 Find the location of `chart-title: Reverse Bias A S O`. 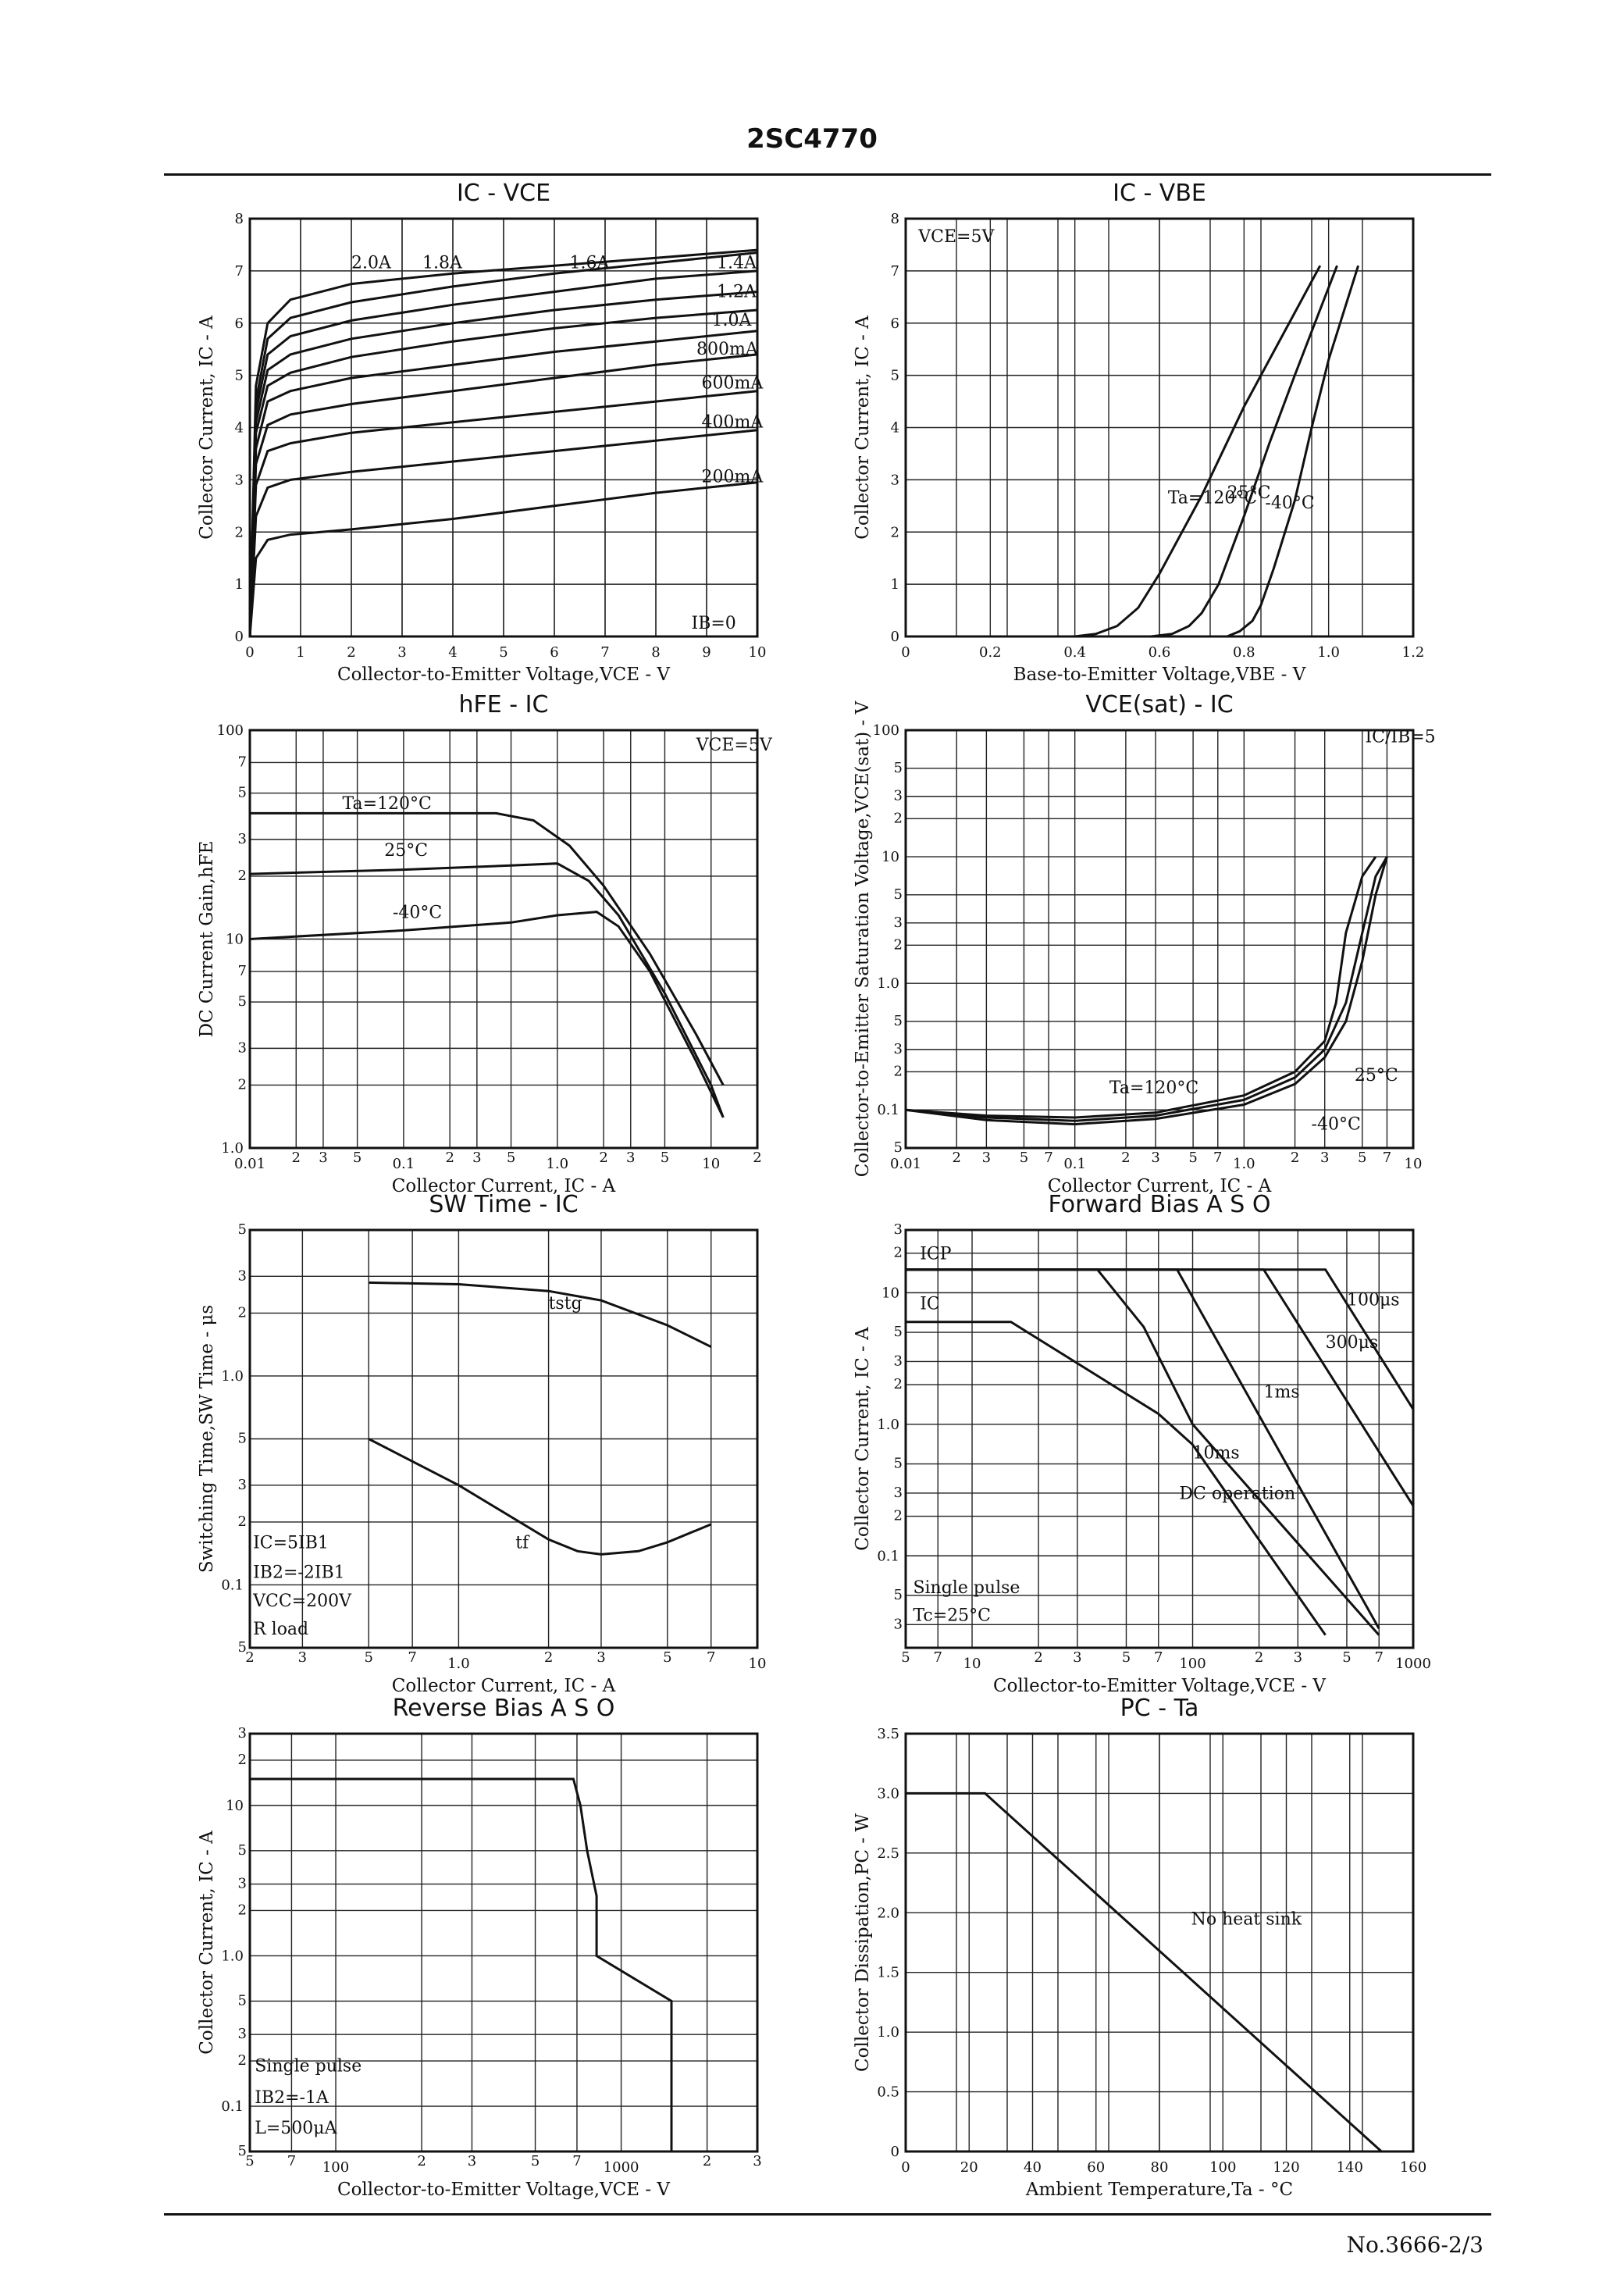

chart-title: Reverse Bias A S O is located at coordinates (504, 1708).